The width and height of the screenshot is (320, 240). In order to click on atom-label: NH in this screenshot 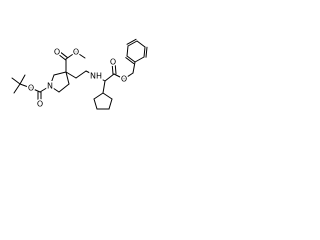, I will do `click(96, 76)`.